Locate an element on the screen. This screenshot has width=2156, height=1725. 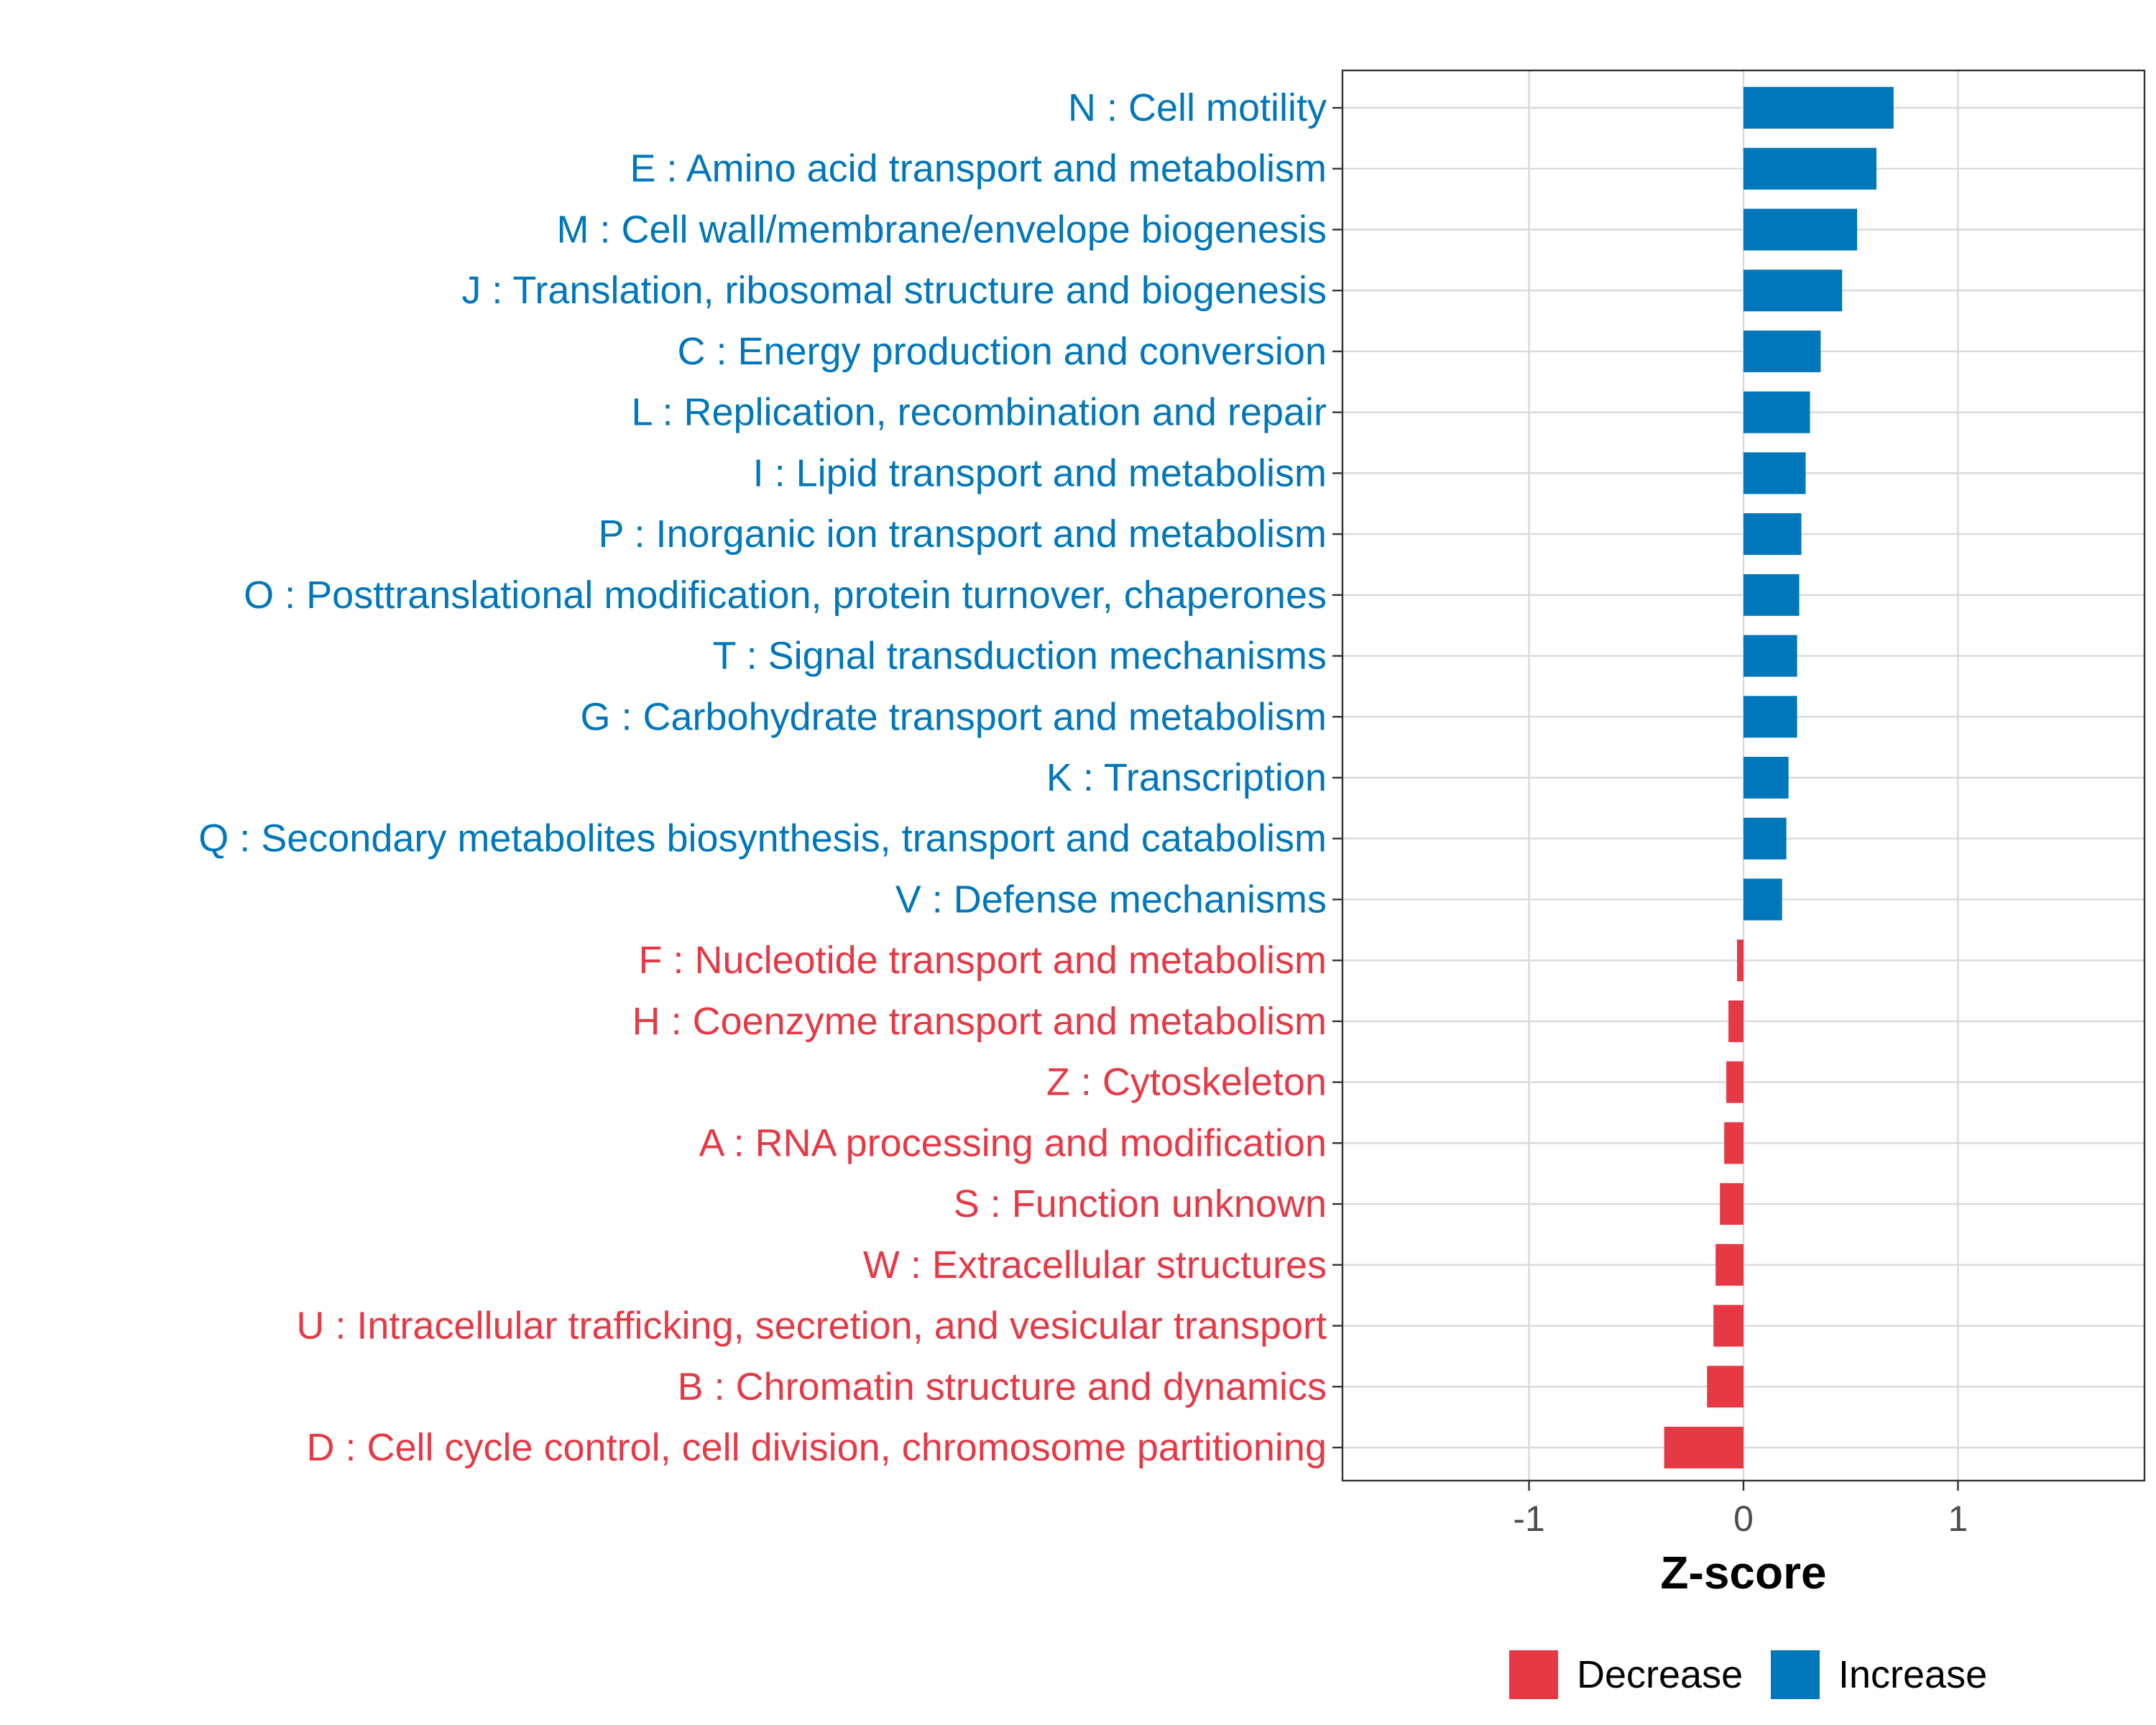
category-label: W : Extracellular structures is located at coordinates (1095, 1265).